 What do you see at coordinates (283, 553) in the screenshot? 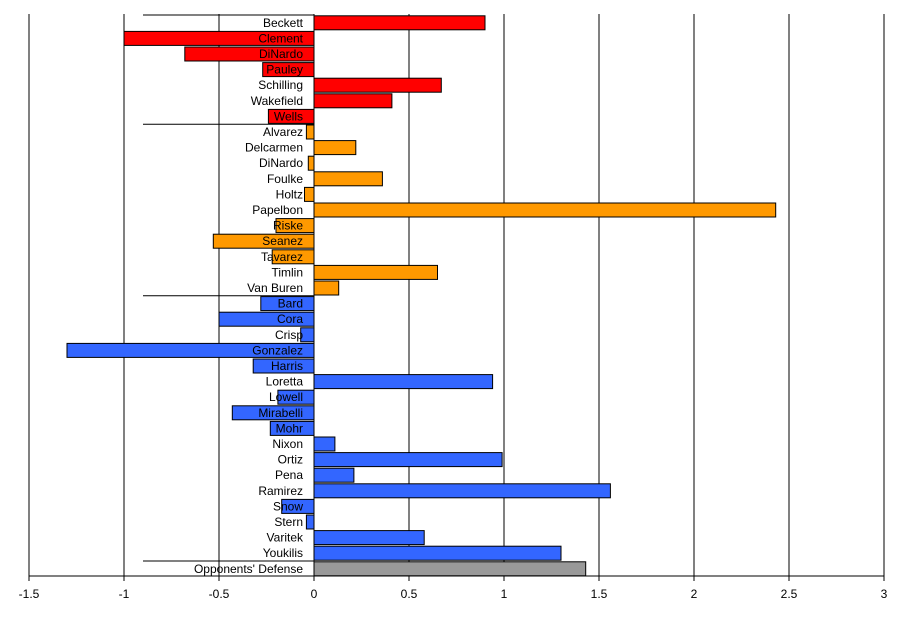
I see `category-label: Youkilis` at bounding box center [283, 553].